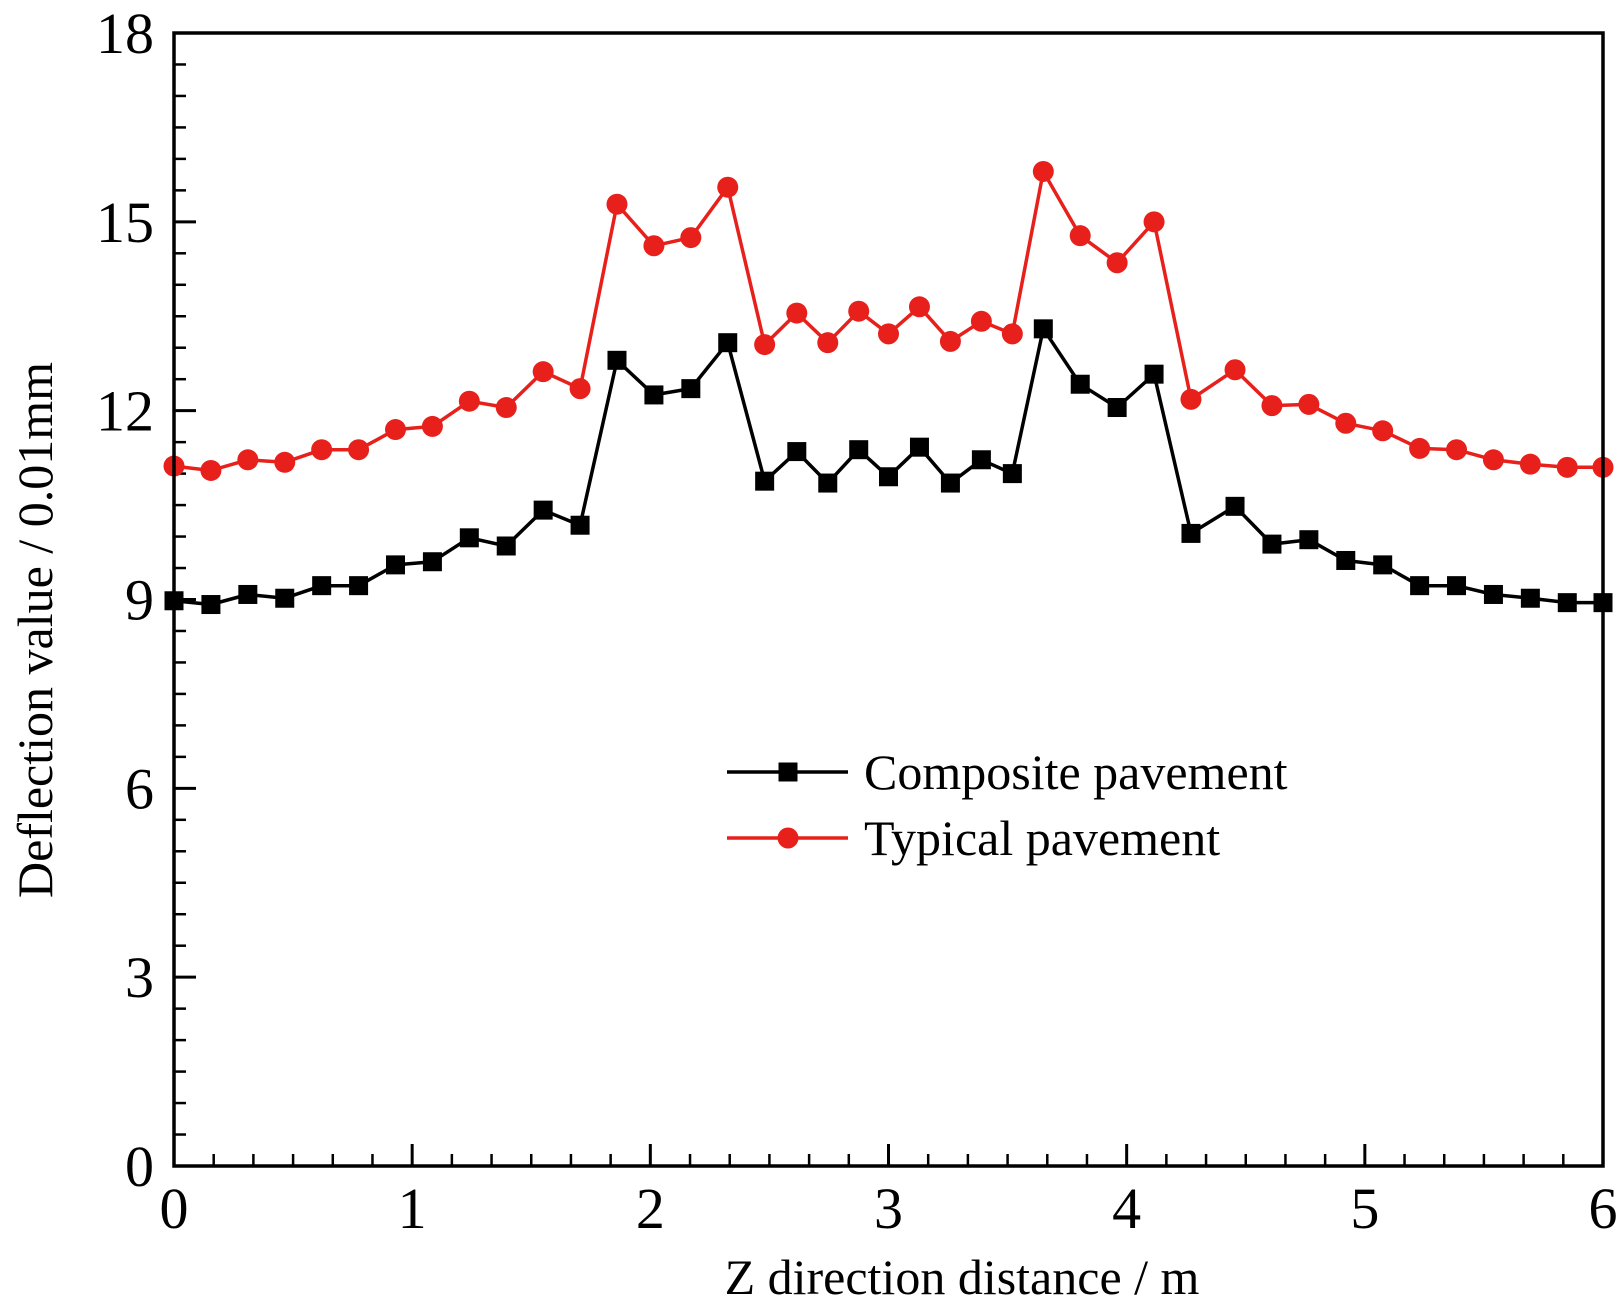 Image resolution: width=1624 pixels, height=1307 pixels. I want to click on x-axis-title: Z direction distance / m, so click(962, 1275).